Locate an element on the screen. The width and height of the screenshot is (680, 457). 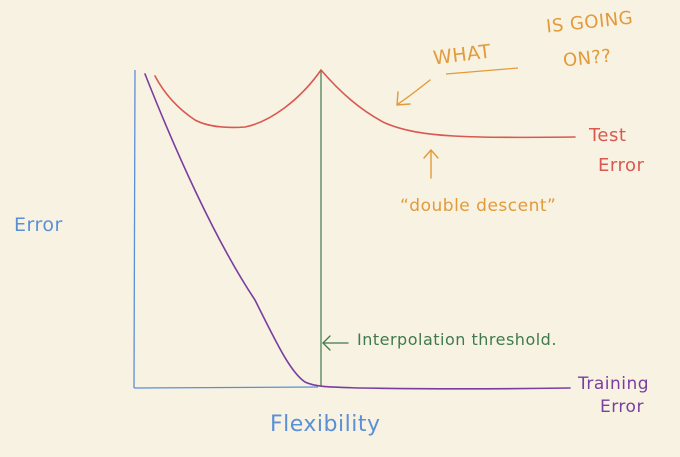
x-axis-label: Flexibility is located at coordinates (325, 424).